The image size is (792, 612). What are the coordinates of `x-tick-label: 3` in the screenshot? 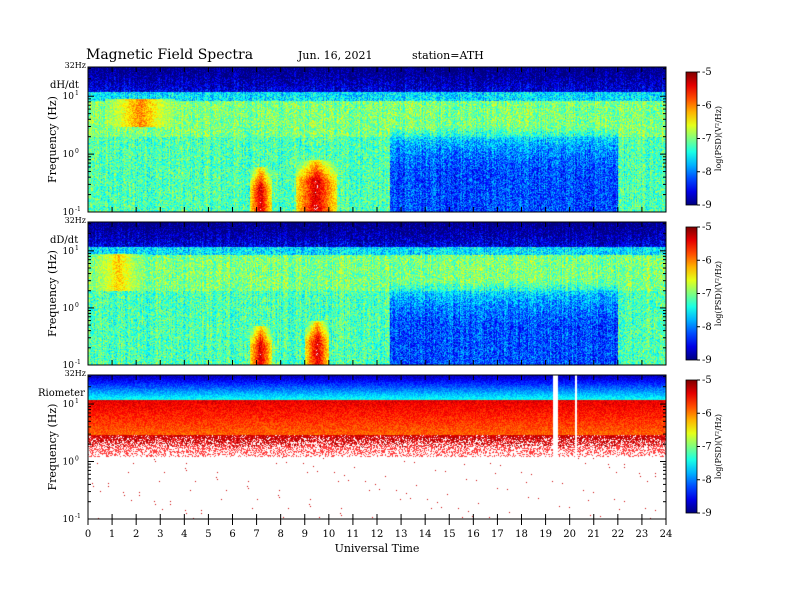 It's located at (160, 534).